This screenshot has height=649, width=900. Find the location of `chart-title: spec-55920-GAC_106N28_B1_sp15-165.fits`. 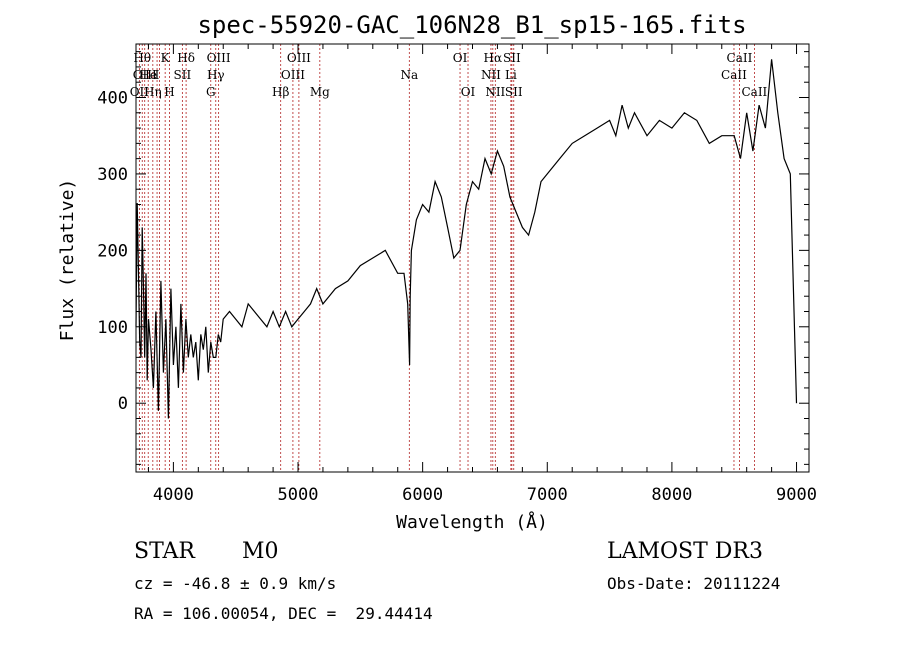

chart-title: spec-55920-GAC_106N28_B1_sp15-165.fits is located at coordinates (471, 25).